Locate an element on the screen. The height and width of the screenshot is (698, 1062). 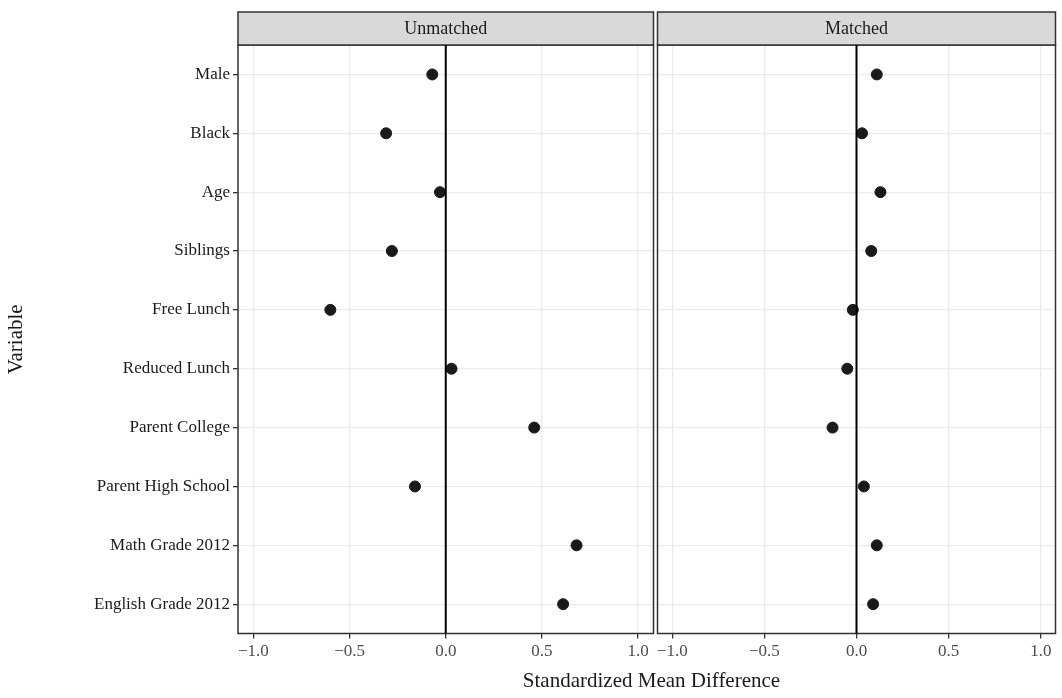
y-tick-label: English Grade 2012 is located at coordinates (162, 603).